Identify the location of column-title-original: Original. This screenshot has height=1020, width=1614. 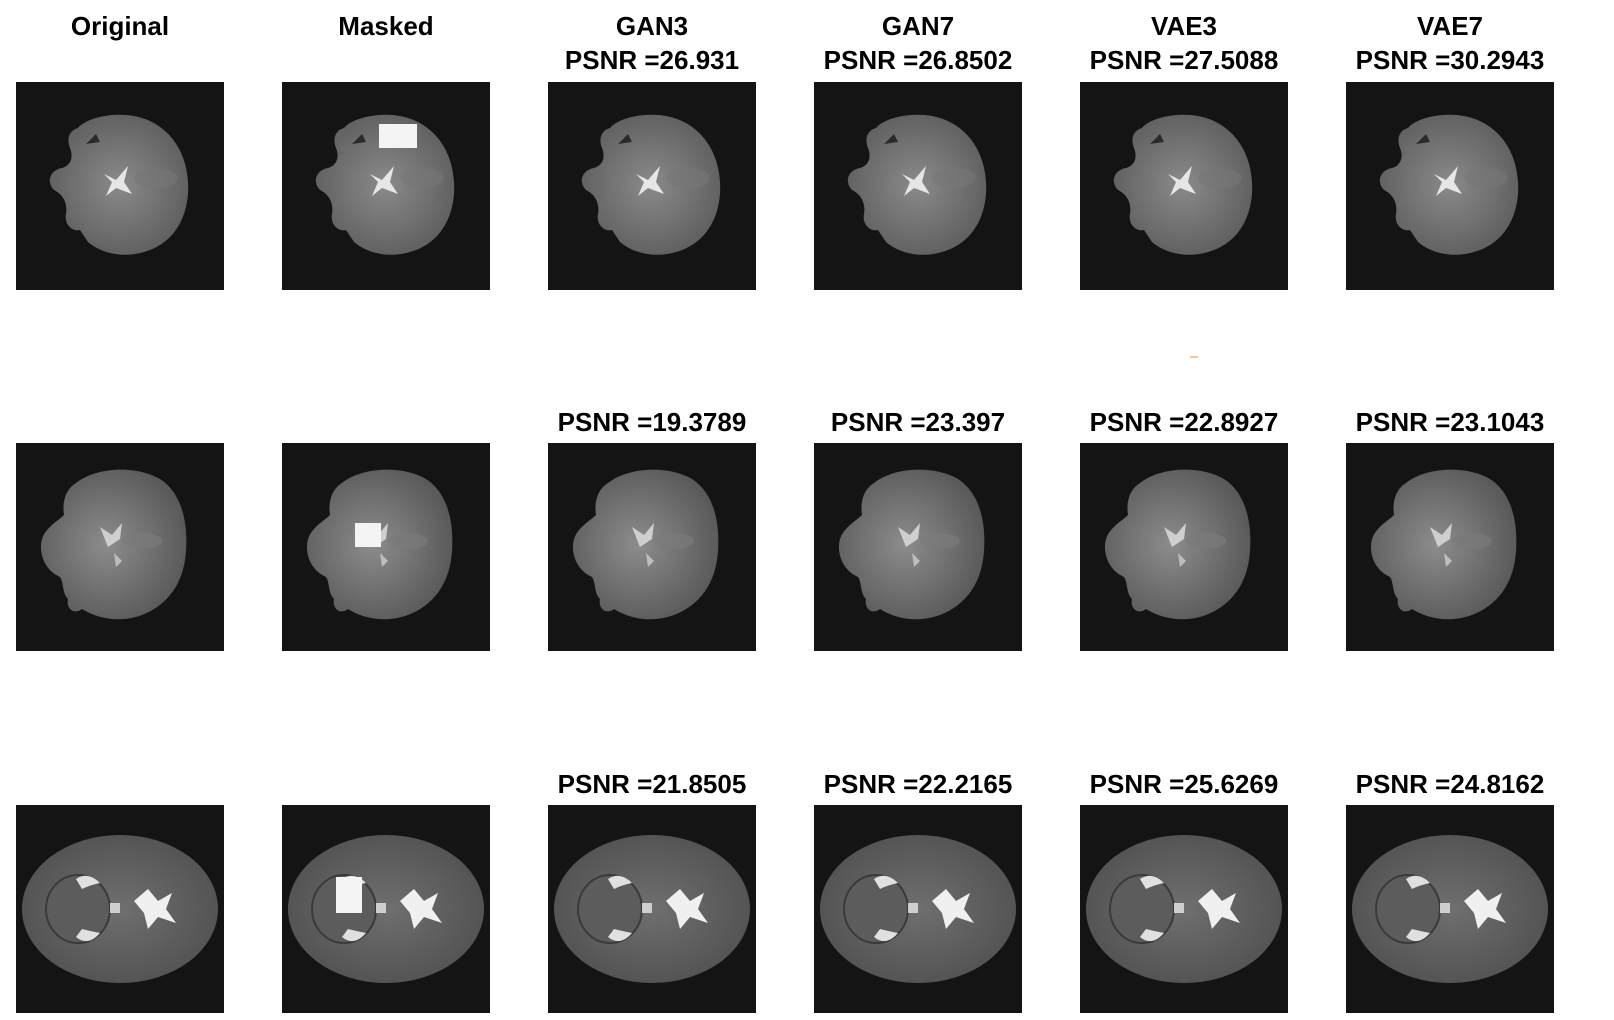
(120, 26).